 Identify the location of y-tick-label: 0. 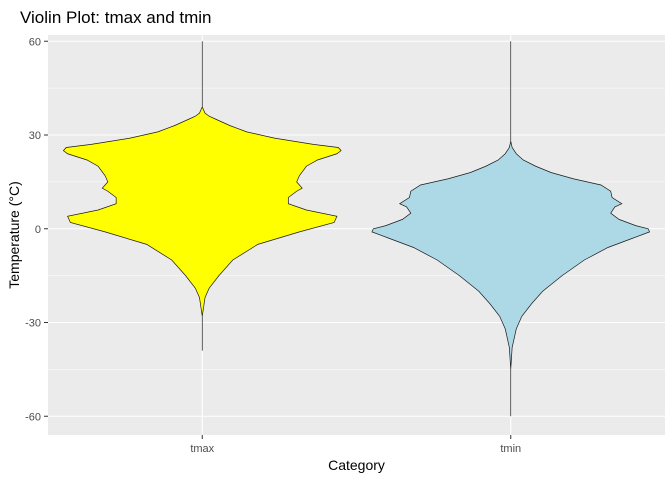
(38, 230).